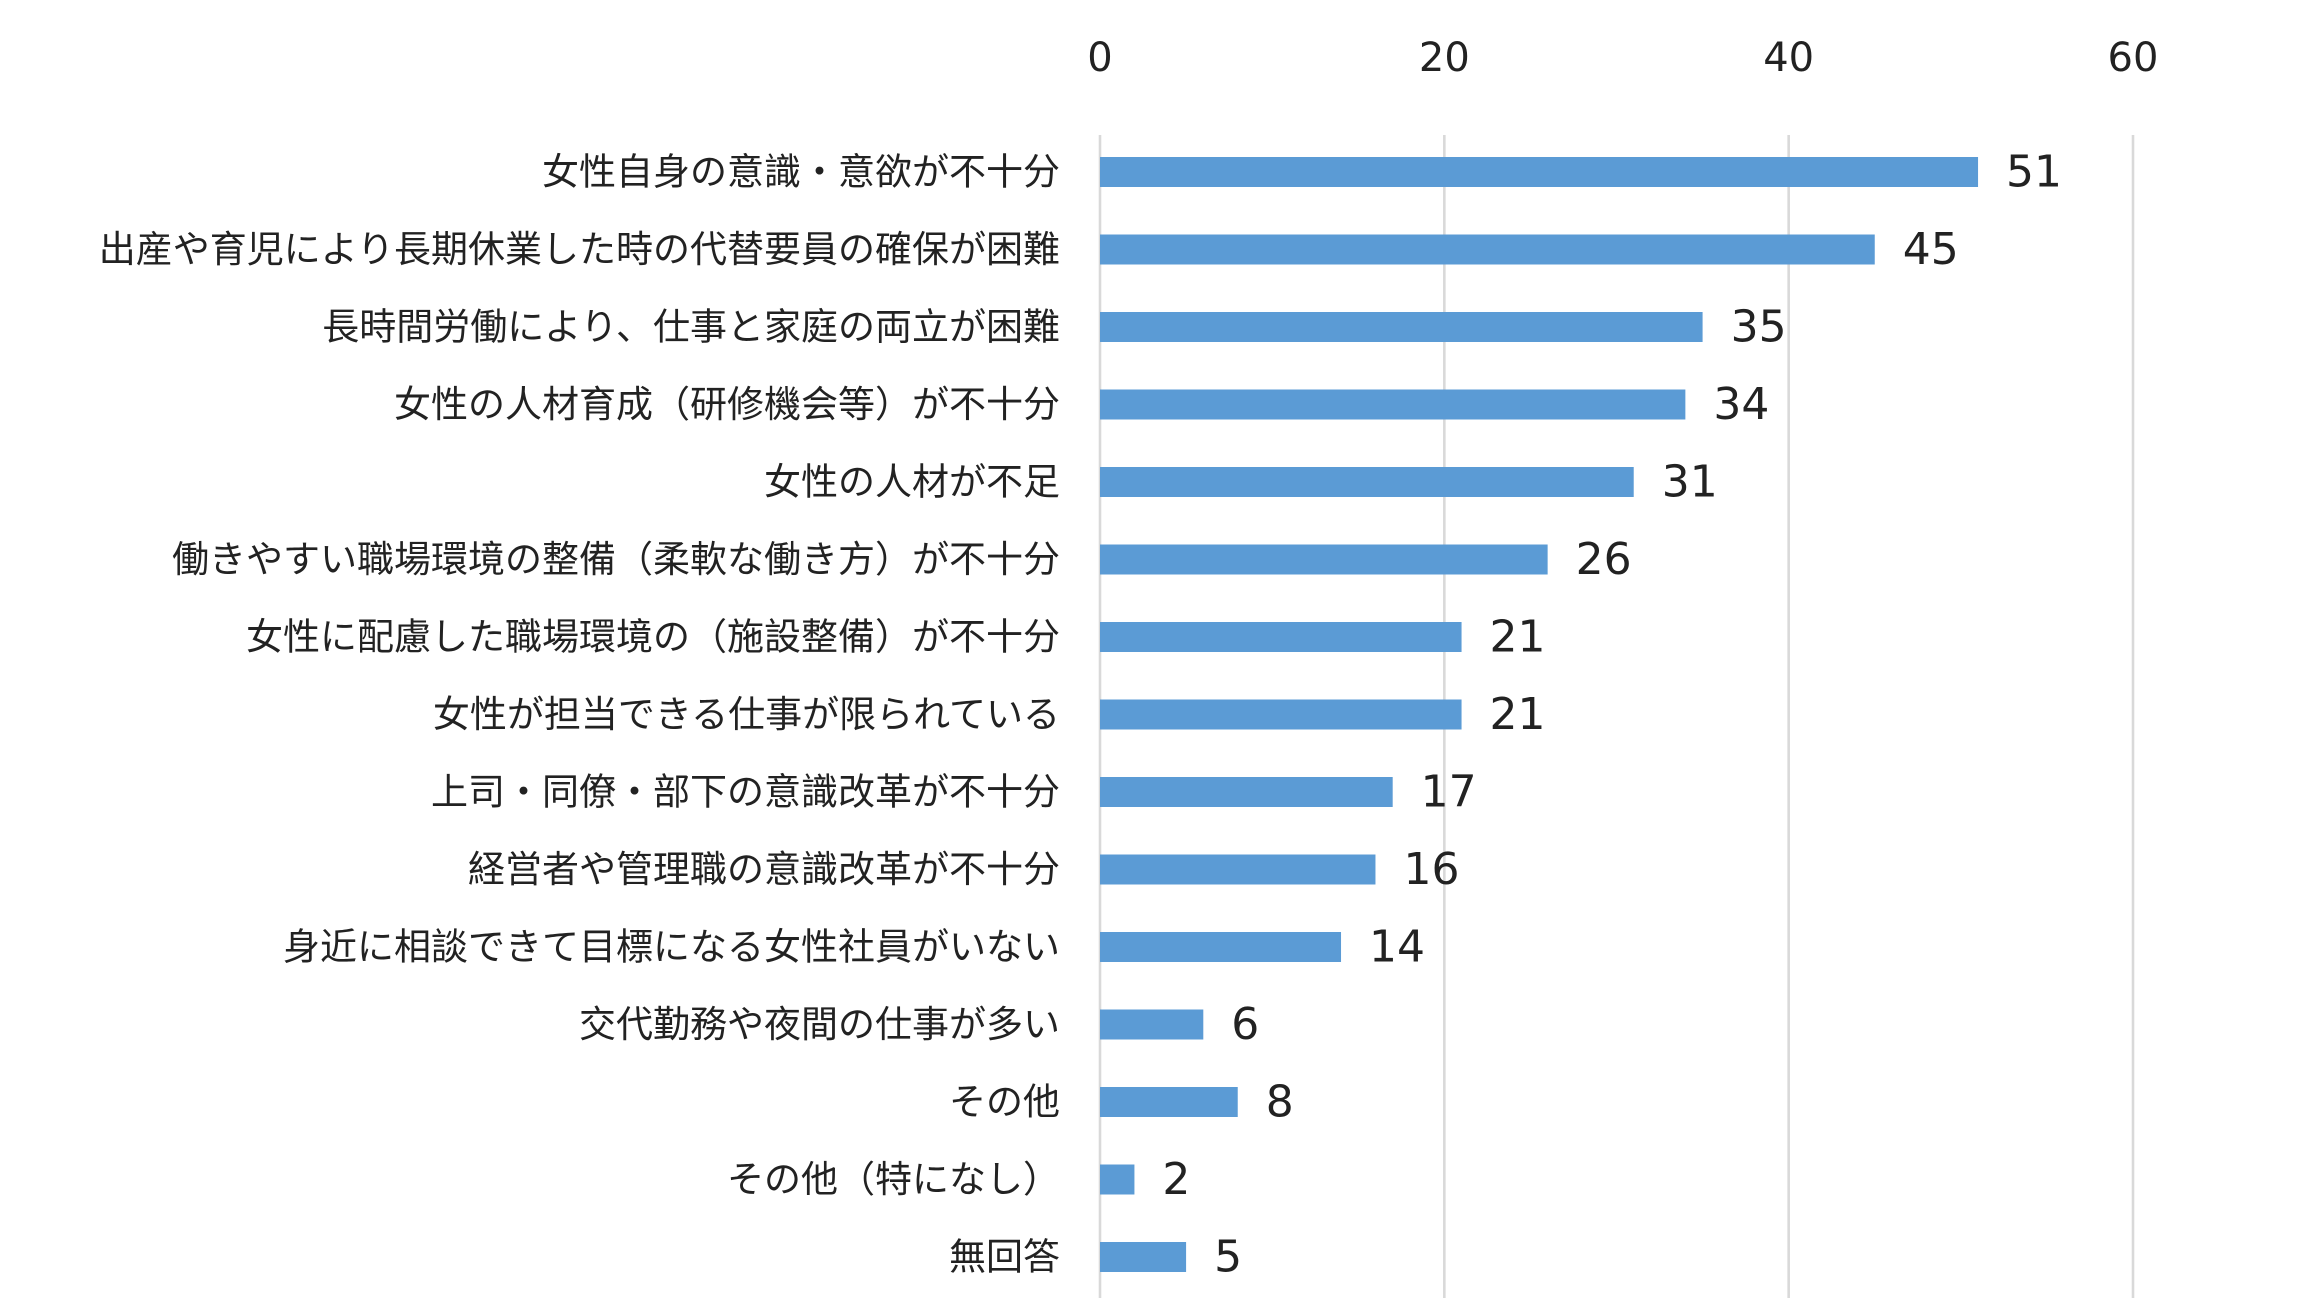 The width and height of the screenshot is (2323, 1311). What do you see at coordinates (1228, 1257) in the screenshot?
I see `data-label: 5` at bounding box center [1228, 1257].